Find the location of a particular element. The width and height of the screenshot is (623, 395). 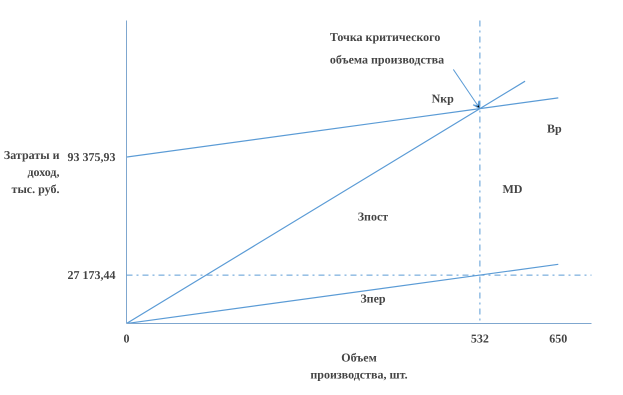

y-axis-title: Затраты и доход, тыс. руб. is located at coordinates (32, 172).